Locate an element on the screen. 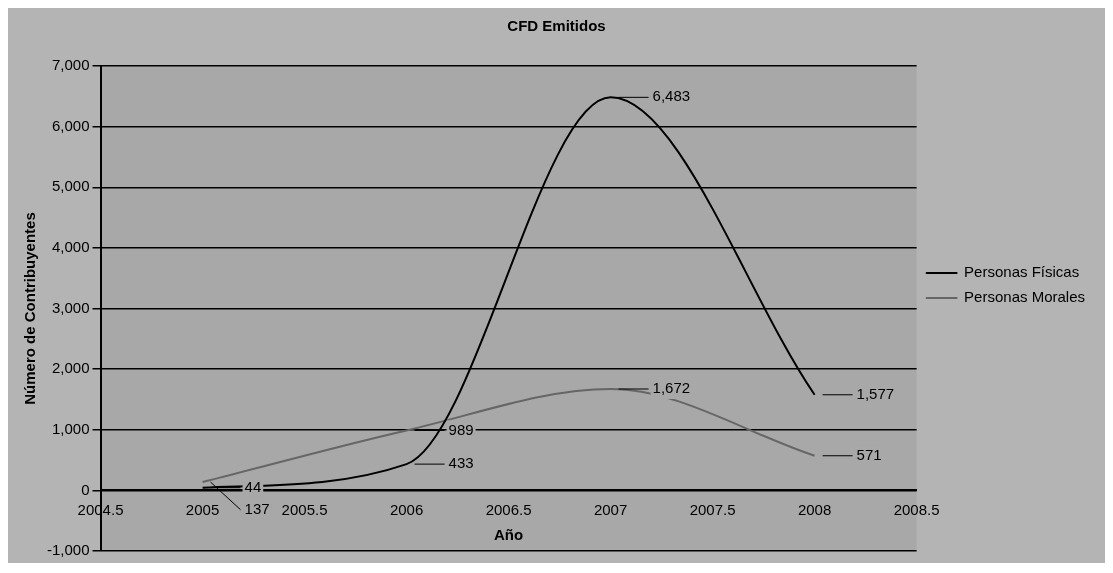  legend-label: Personas Físicas is located at coordinates (1022, 272).